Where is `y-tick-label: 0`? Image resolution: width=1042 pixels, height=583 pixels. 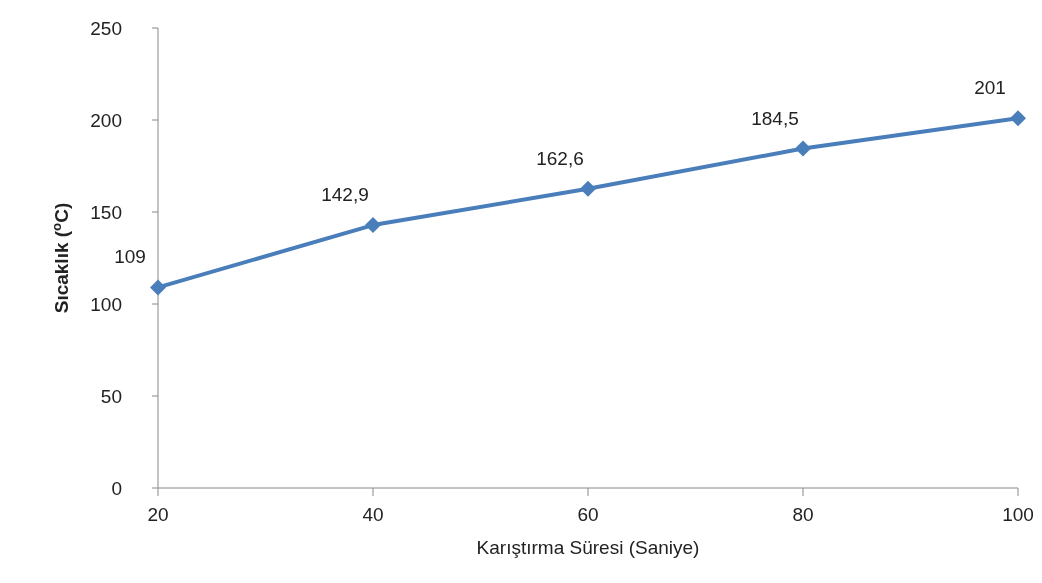
y-tick-label: 0 is located at coordinates (116, 488).